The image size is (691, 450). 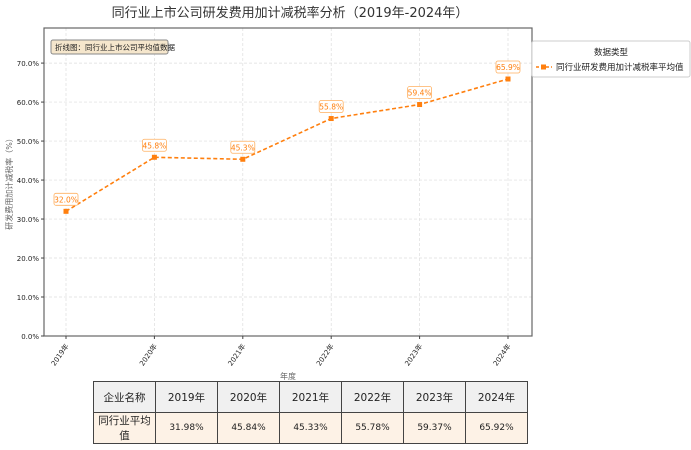 I want to click on table-cell: 65.92%, so click(x=496, y=428).